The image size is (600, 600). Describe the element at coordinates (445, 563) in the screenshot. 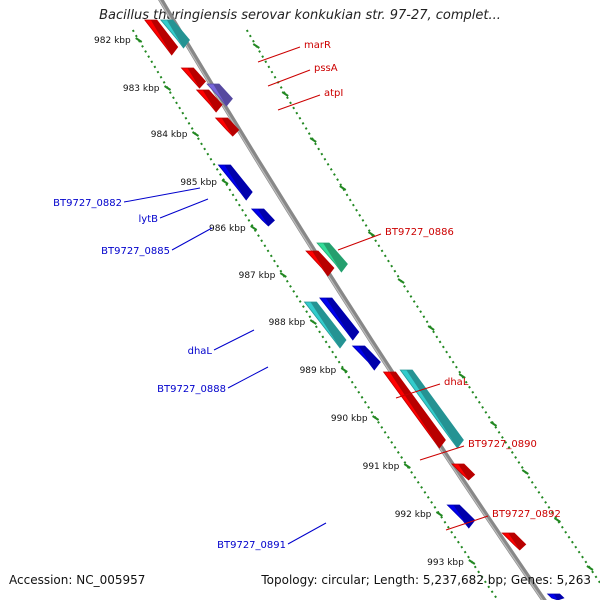

I see `kbp-label: 993 kbp` at that location.